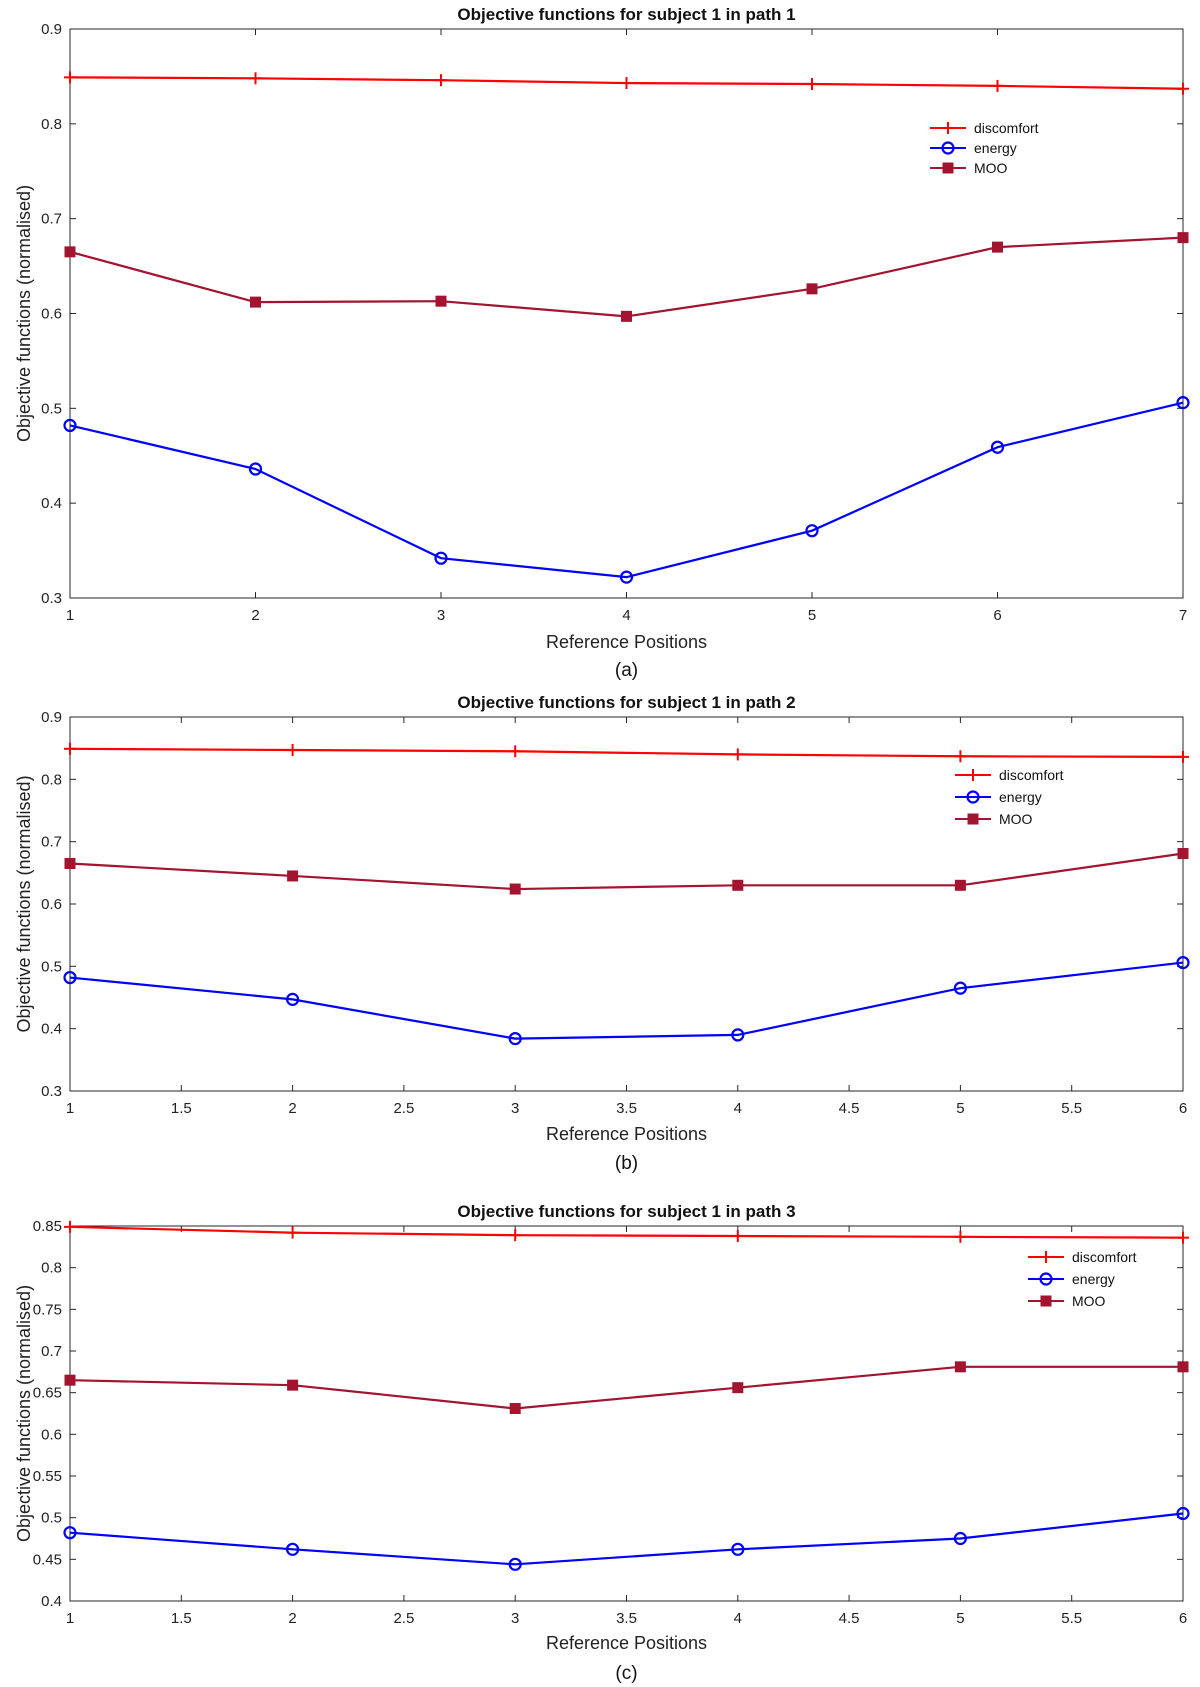 Image resolution: width=1200 pixels, height=1687 pixels. I want to click on y-tick-label: 0.75, so click(47, 1309).